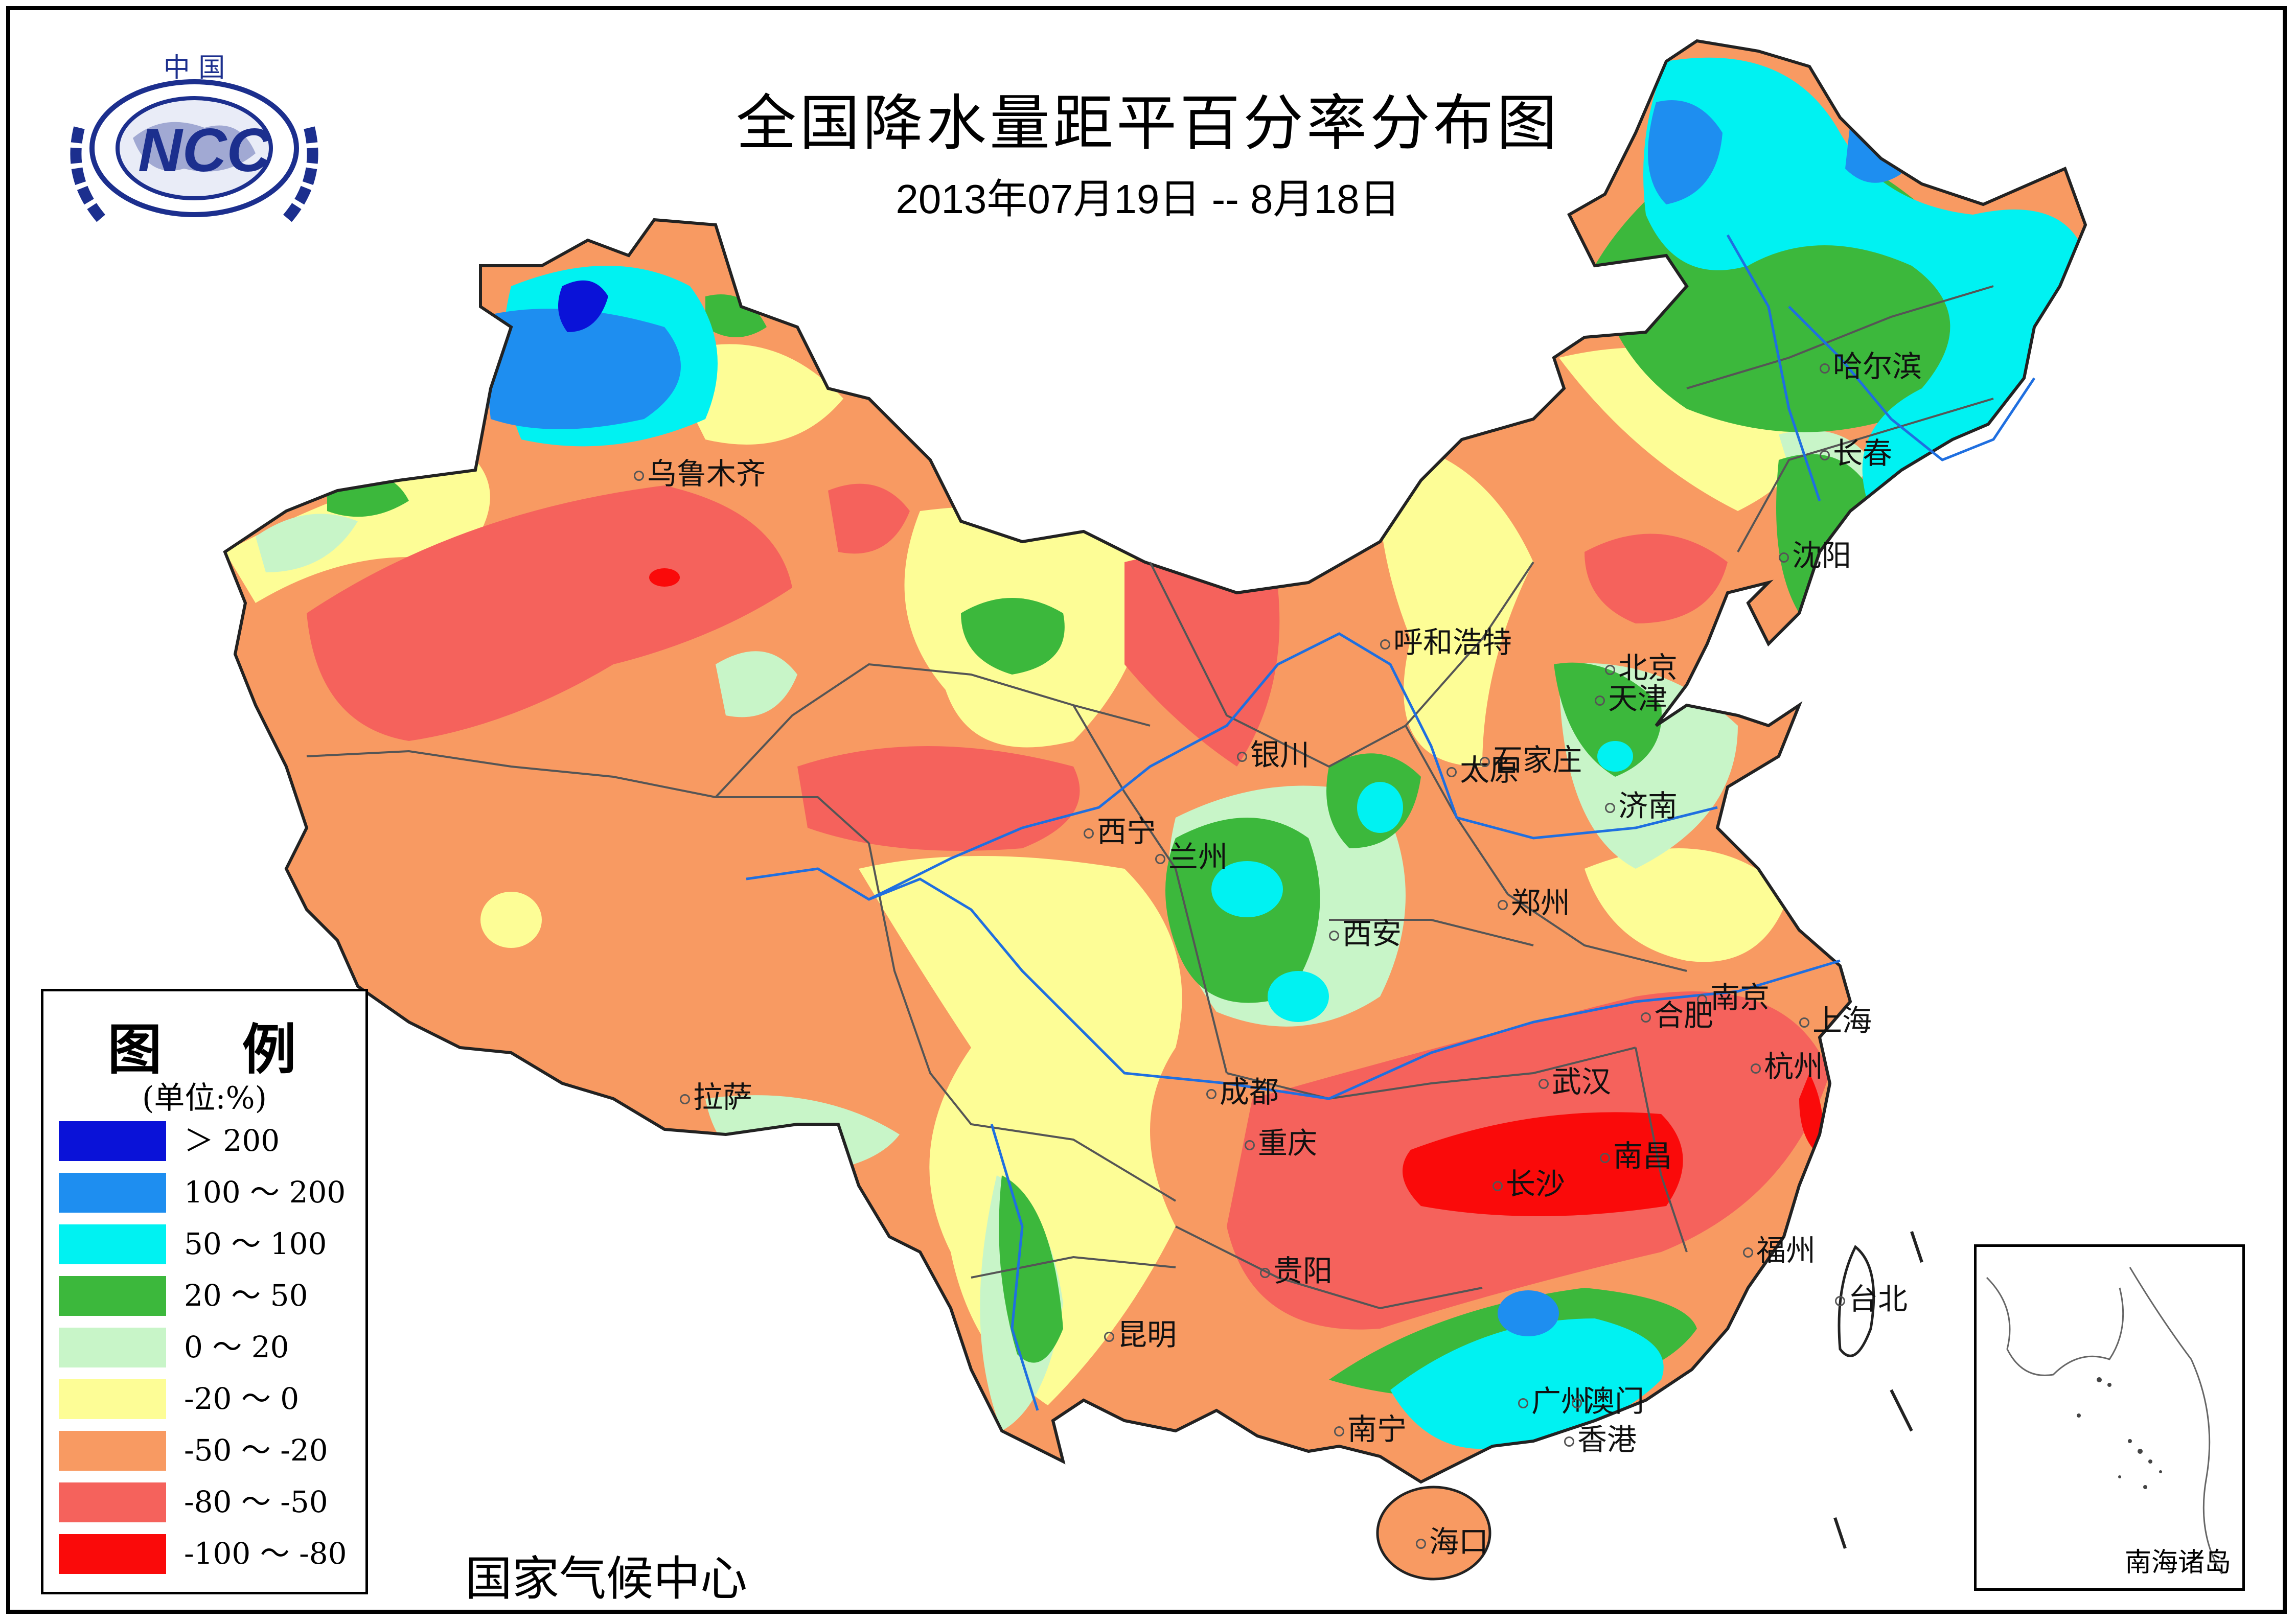  I want to click on city-label: 西安, so click(1366, 932).